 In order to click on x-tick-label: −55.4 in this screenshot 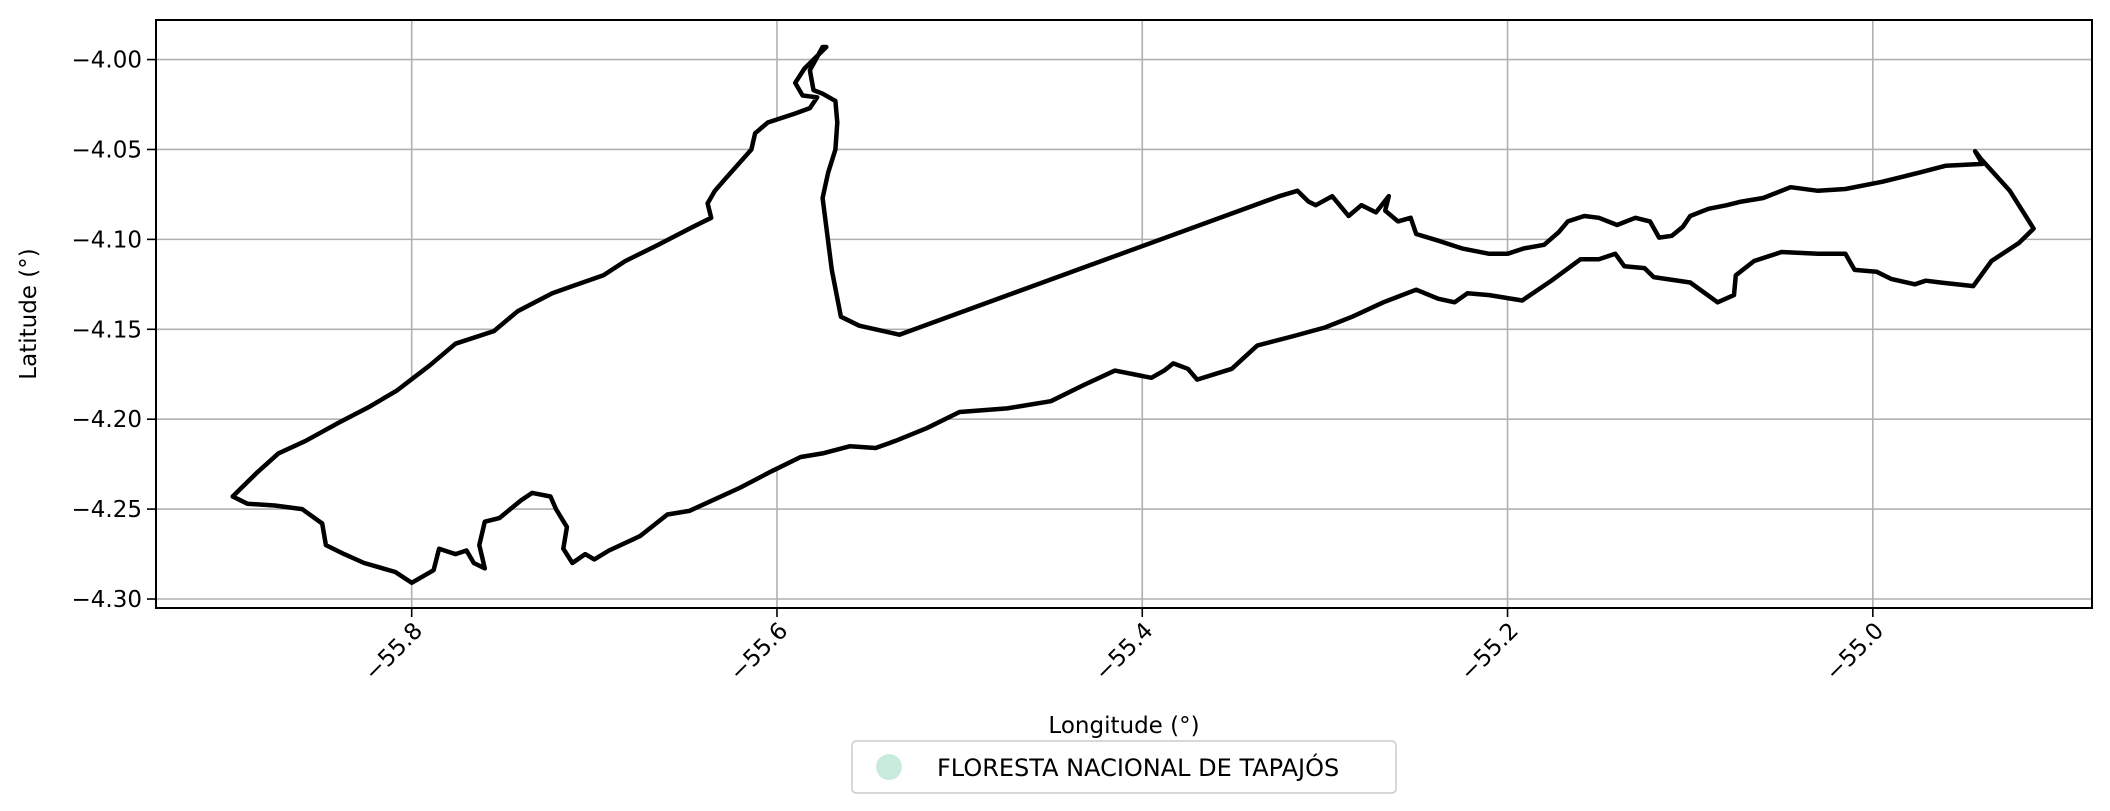, I will do `click(1124, 652)`.